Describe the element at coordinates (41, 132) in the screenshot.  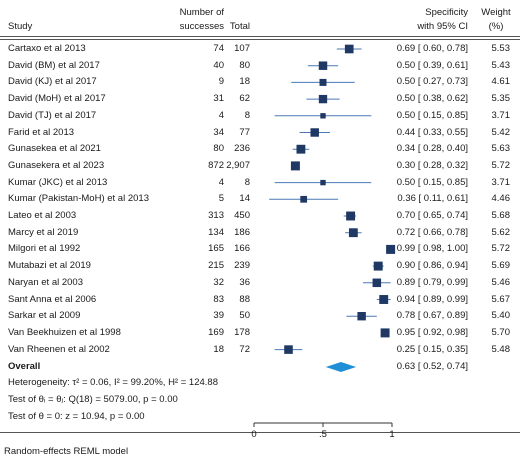
I see `study-name: Farid et al 2013` at that location.